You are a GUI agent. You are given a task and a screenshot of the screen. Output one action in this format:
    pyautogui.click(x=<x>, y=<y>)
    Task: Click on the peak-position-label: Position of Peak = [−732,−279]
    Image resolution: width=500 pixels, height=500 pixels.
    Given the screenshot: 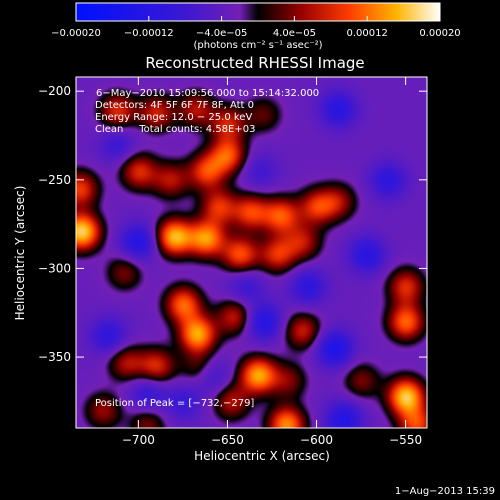 What is the action you would take?
    pyautogui.click(x=174, y=403)
    